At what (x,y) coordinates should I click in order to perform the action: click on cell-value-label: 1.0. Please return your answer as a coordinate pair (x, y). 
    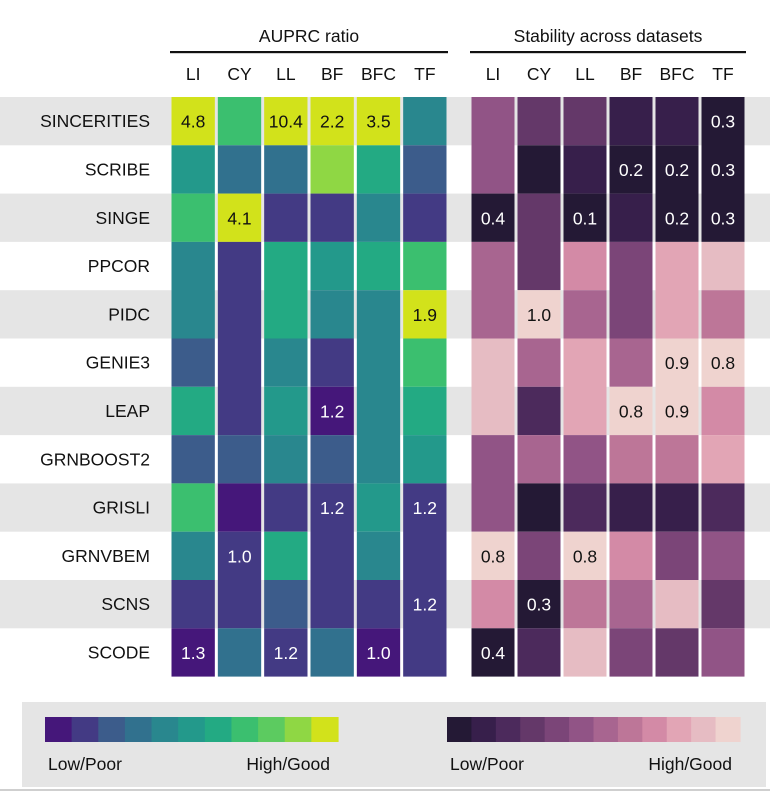
    Looking at the image, I should click on (378, 653).